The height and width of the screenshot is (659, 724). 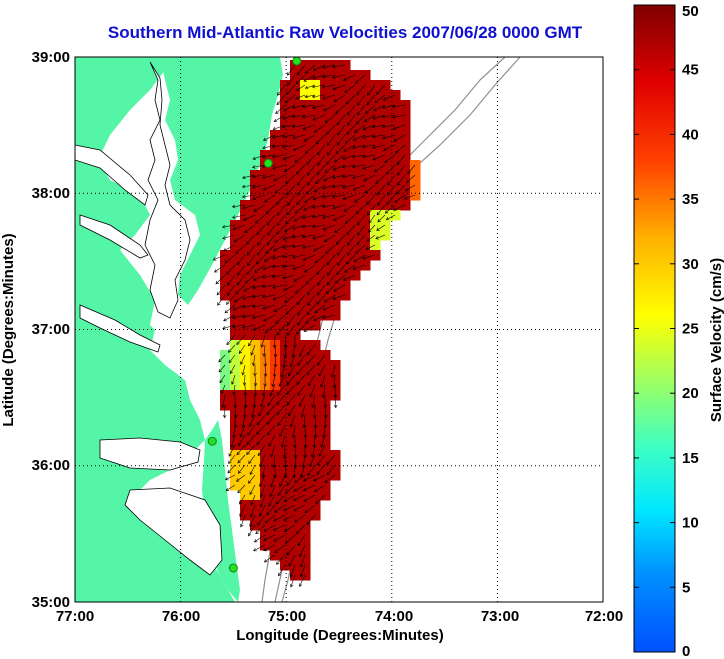 What do you see at coordinates (181, 616) in the screenshot?
I see `x-tick-label: 76:00` at bounding box center [181, 616].